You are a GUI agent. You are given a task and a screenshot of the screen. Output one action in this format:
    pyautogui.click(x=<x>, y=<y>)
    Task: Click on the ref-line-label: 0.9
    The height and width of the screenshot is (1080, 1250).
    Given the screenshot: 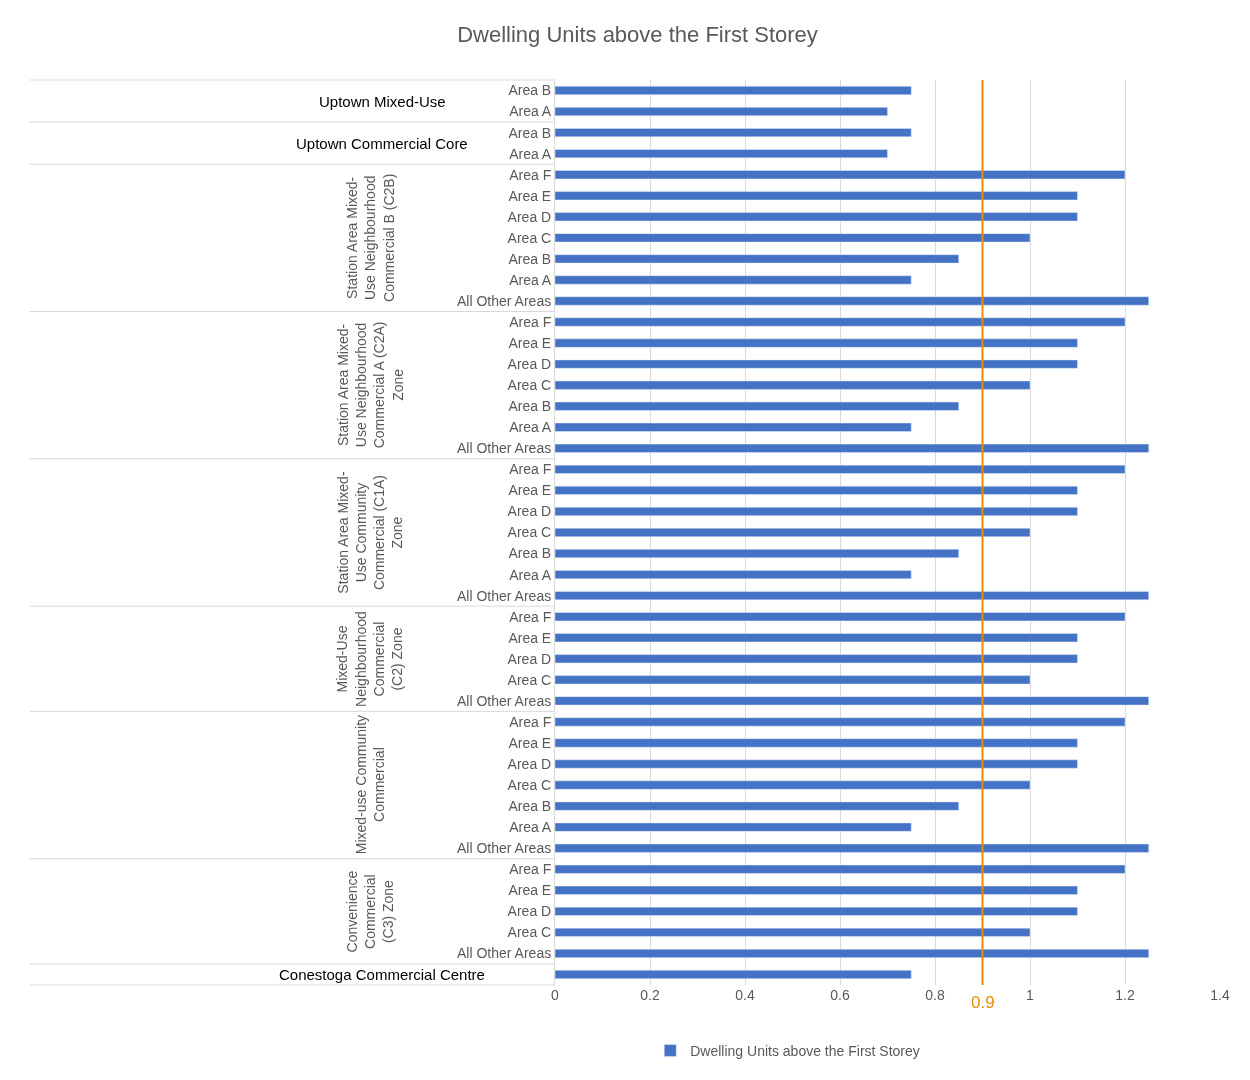 What is the action you would take?
    pyautogui.click(x=983, y=1002)
    